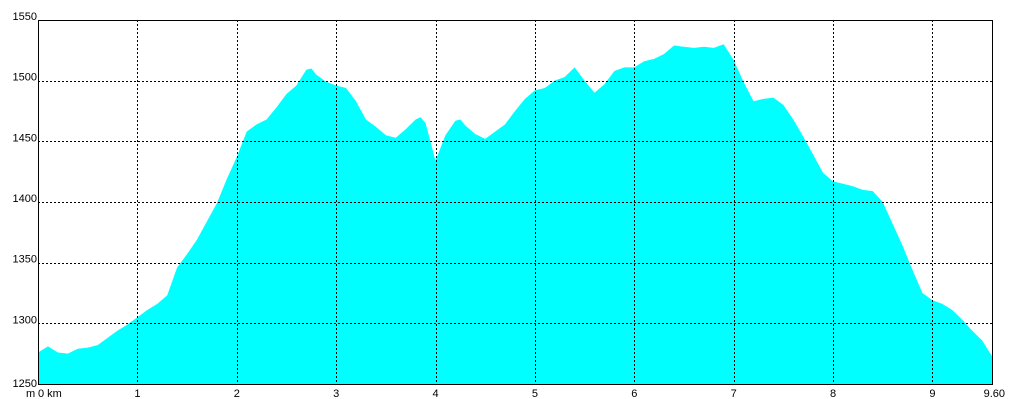  Describe the element at coordinates (25, 78) in the screenshot. I see `y-tick-label: 1500` at that location.